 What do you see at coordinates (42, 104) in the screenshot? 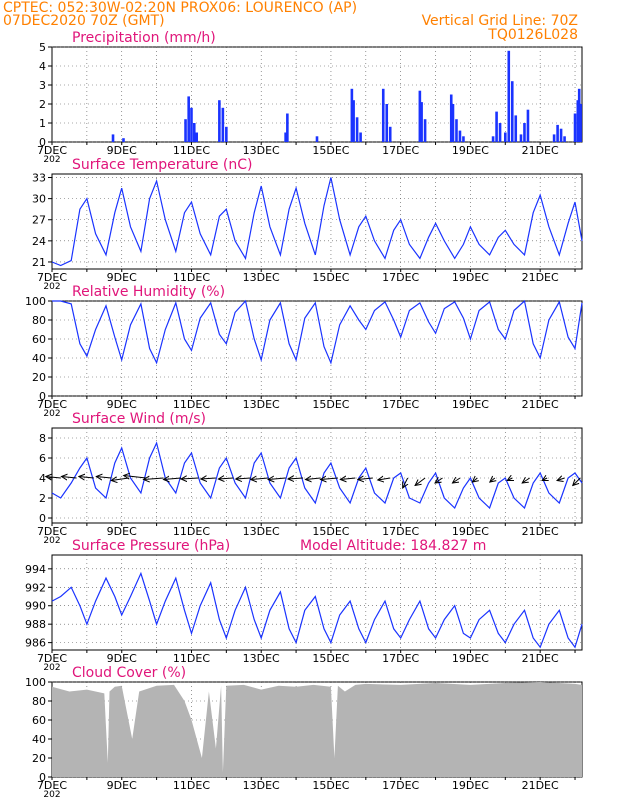
I see `y-tick-label: 2` at bounding box center [42, 104].